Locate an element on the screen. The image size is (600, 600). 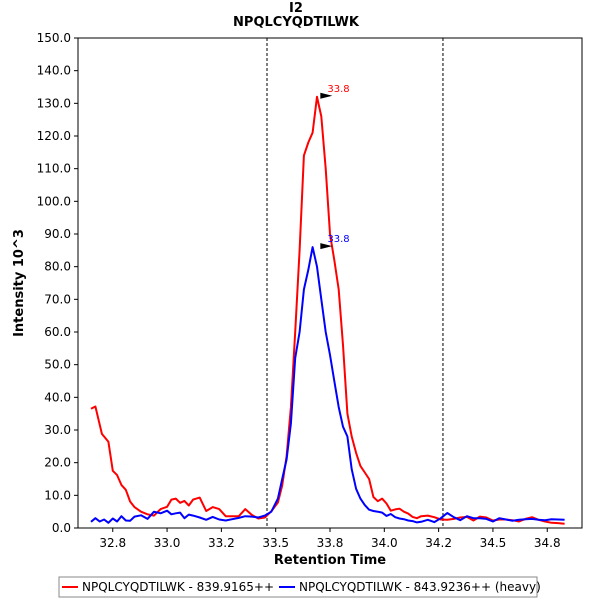
x-tick-label: 33.8 is located at coordinates (330, 543).